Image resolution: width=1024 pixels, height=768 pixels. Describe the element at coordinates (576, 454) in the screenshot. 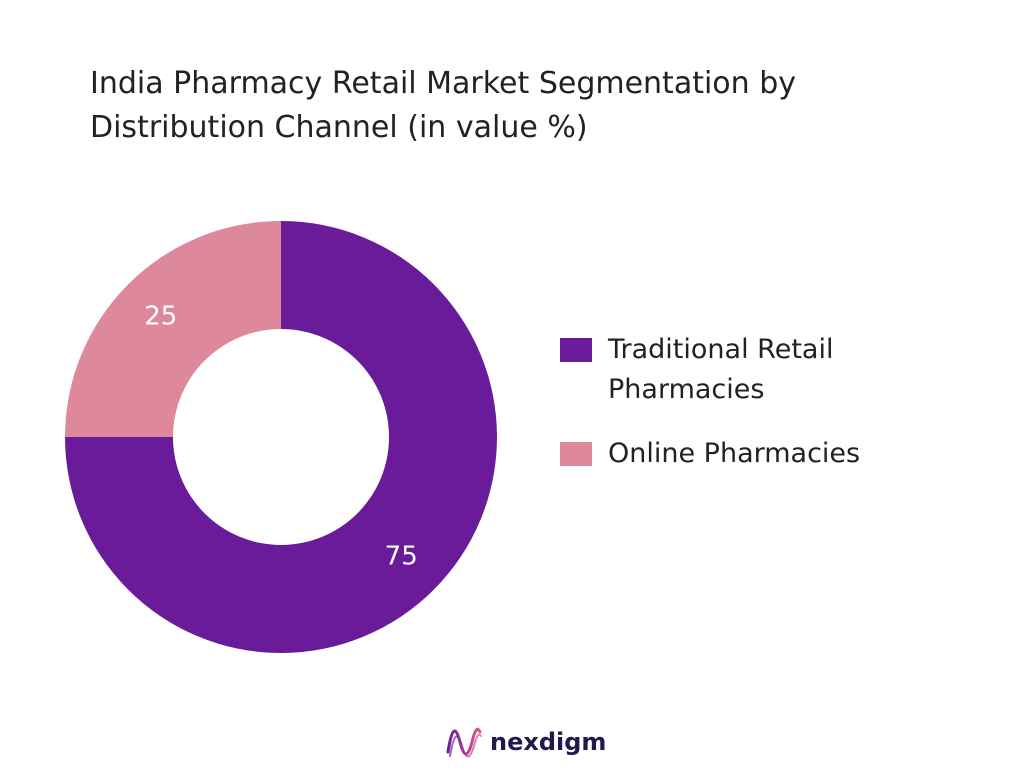

I see `legend-swatch-online` at that location.